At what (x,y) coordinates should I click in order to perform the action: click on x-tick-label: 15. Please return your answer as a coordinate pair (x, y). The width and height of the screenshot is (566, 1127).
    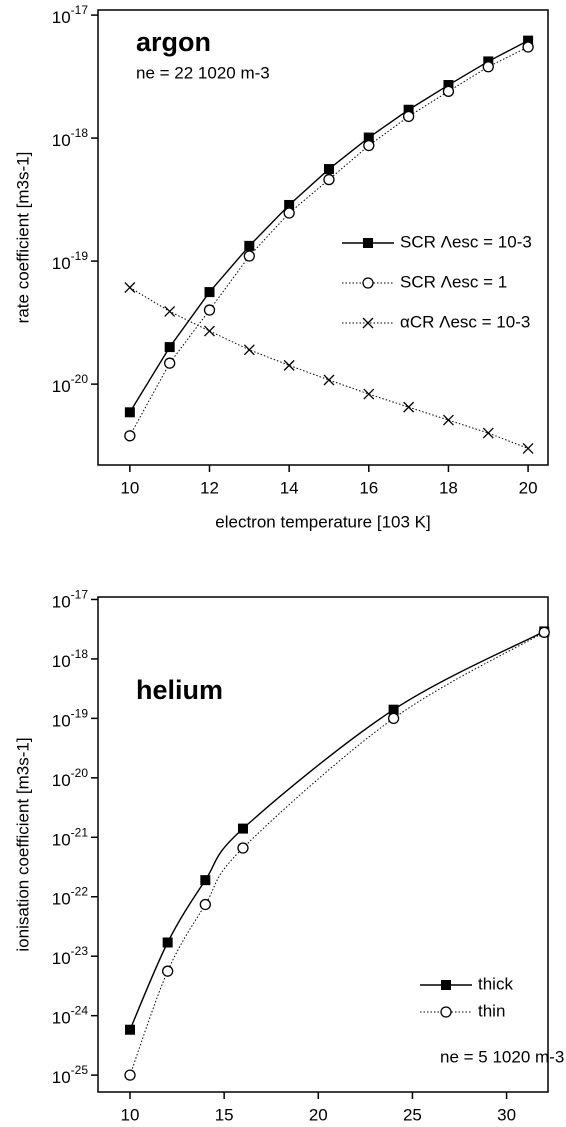
    Looking at the image, I should click on (224, 1114).